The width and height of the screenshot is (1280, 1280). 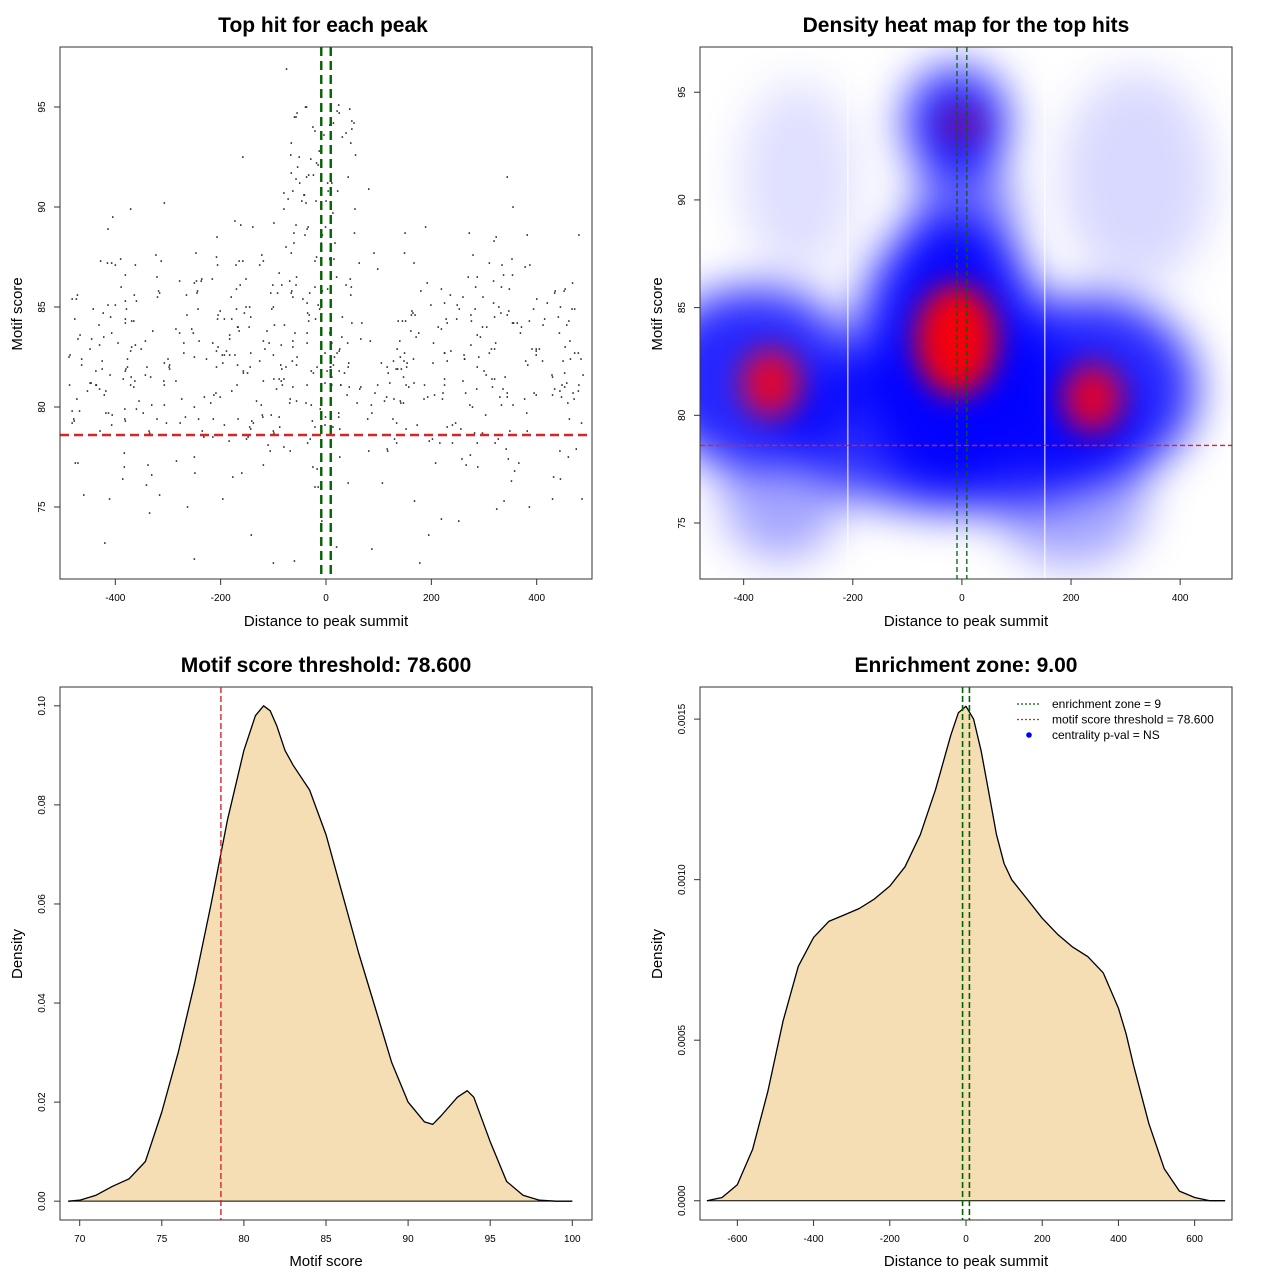 What do you see at coordinates (323, 25) in the screenshot?
I see `chart-title: Top hit for each peak` at bounding box center [323, 25].